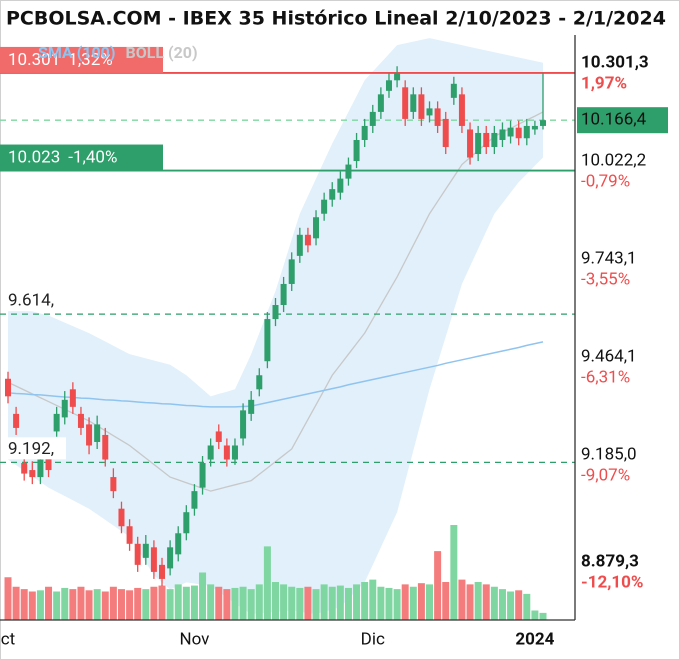 Image resolution: width=680 pixels, height=660 pixels. I want to click on level-label: 9.192,, so click(31, 449).